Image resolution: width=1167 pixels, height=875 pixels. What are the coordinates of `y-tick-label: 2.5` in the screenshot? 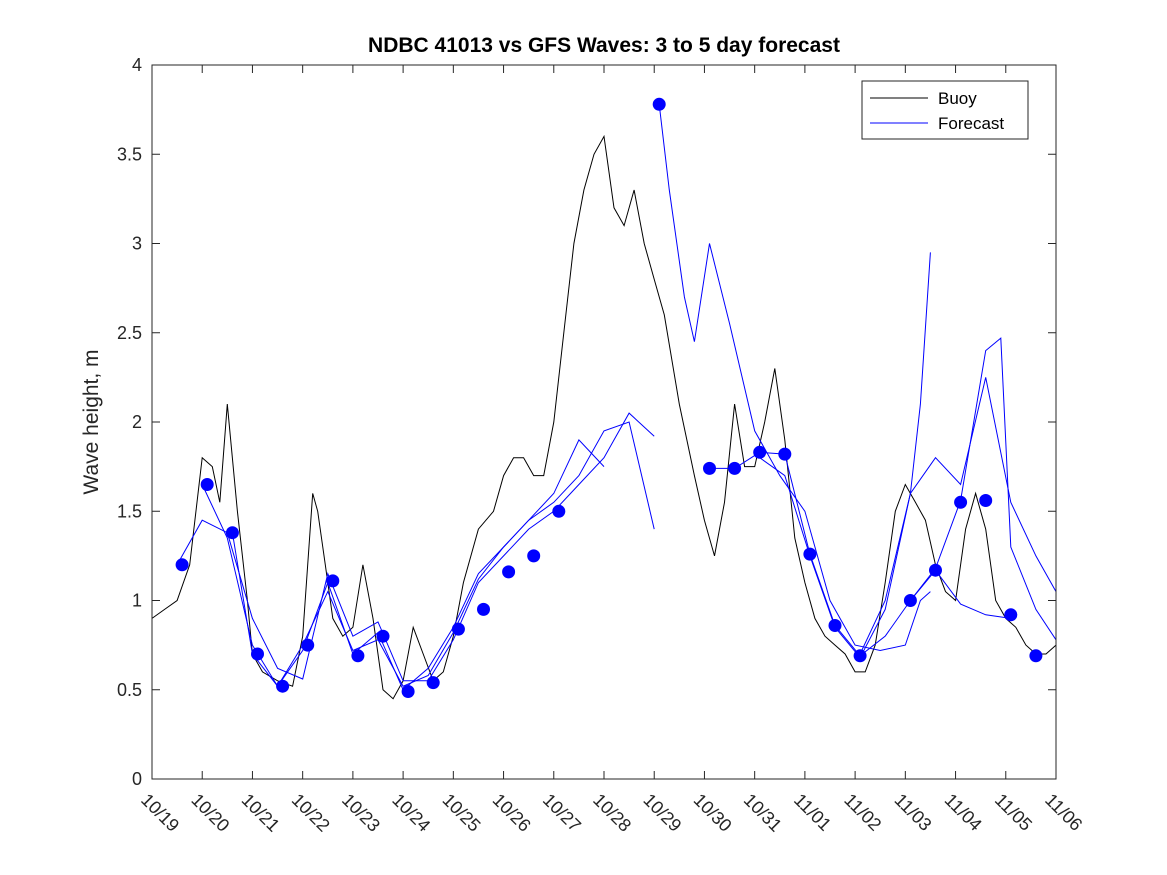 It's located at (129, 333).